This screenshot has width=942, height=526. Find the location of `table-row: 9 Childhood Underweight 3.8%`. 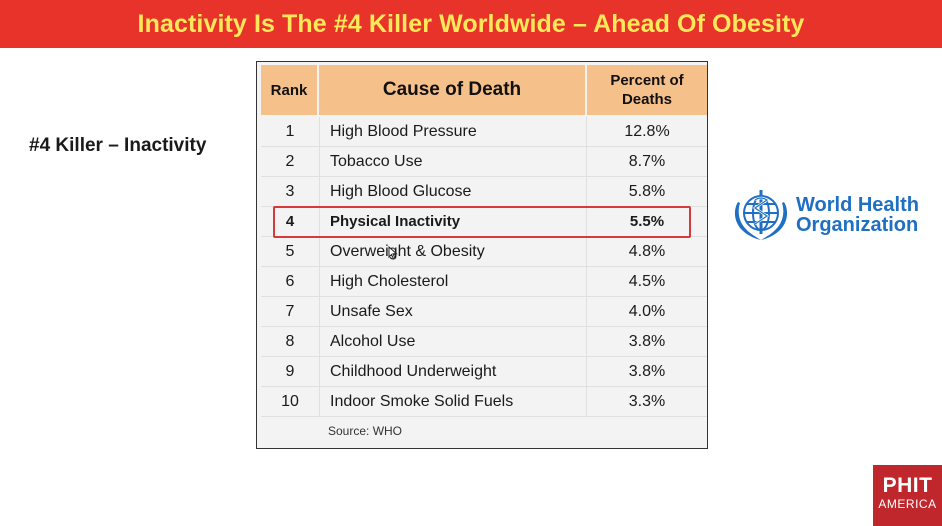

table-row: 9 Childhood Underweight 3.8% is located at coordinates (484, 372).